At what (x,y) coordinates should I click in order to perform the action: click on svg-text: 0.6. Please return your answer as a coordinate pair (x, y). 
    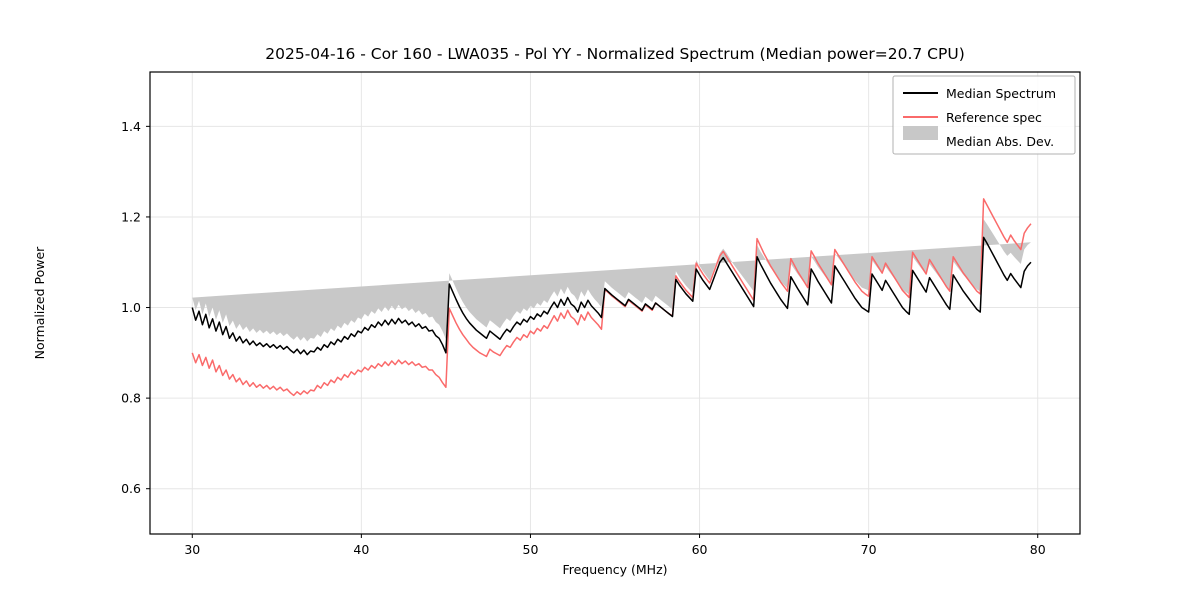
    Looking at the image, I should click on (131, 488).